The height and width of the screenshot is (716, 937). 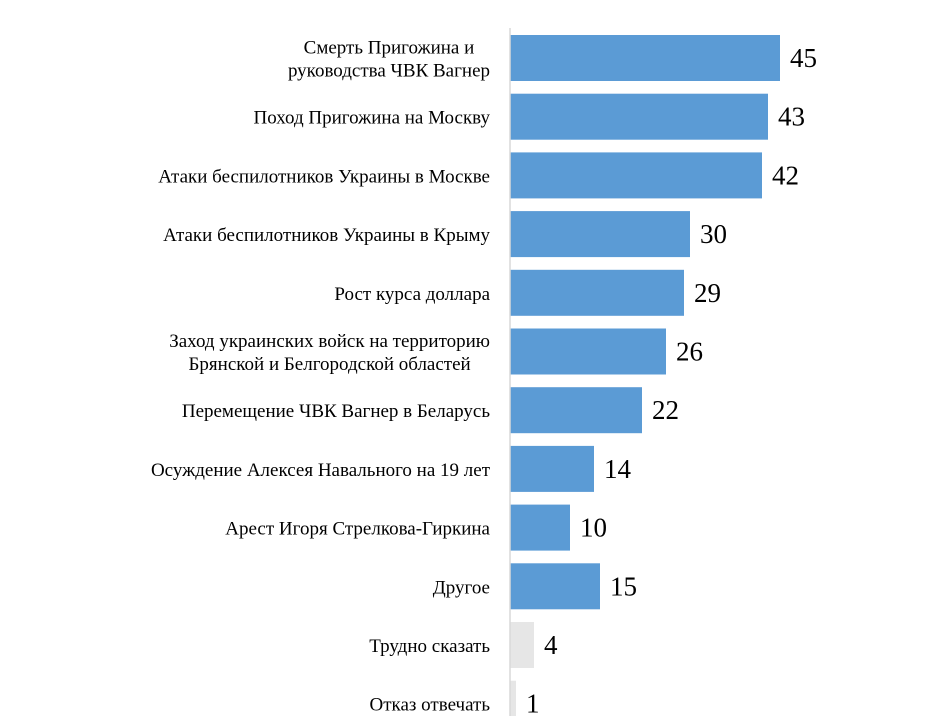 What do you see at coordinates (665, 410) in the screenshot?
I see `data-label: 22` at bounding box center [665, 410].